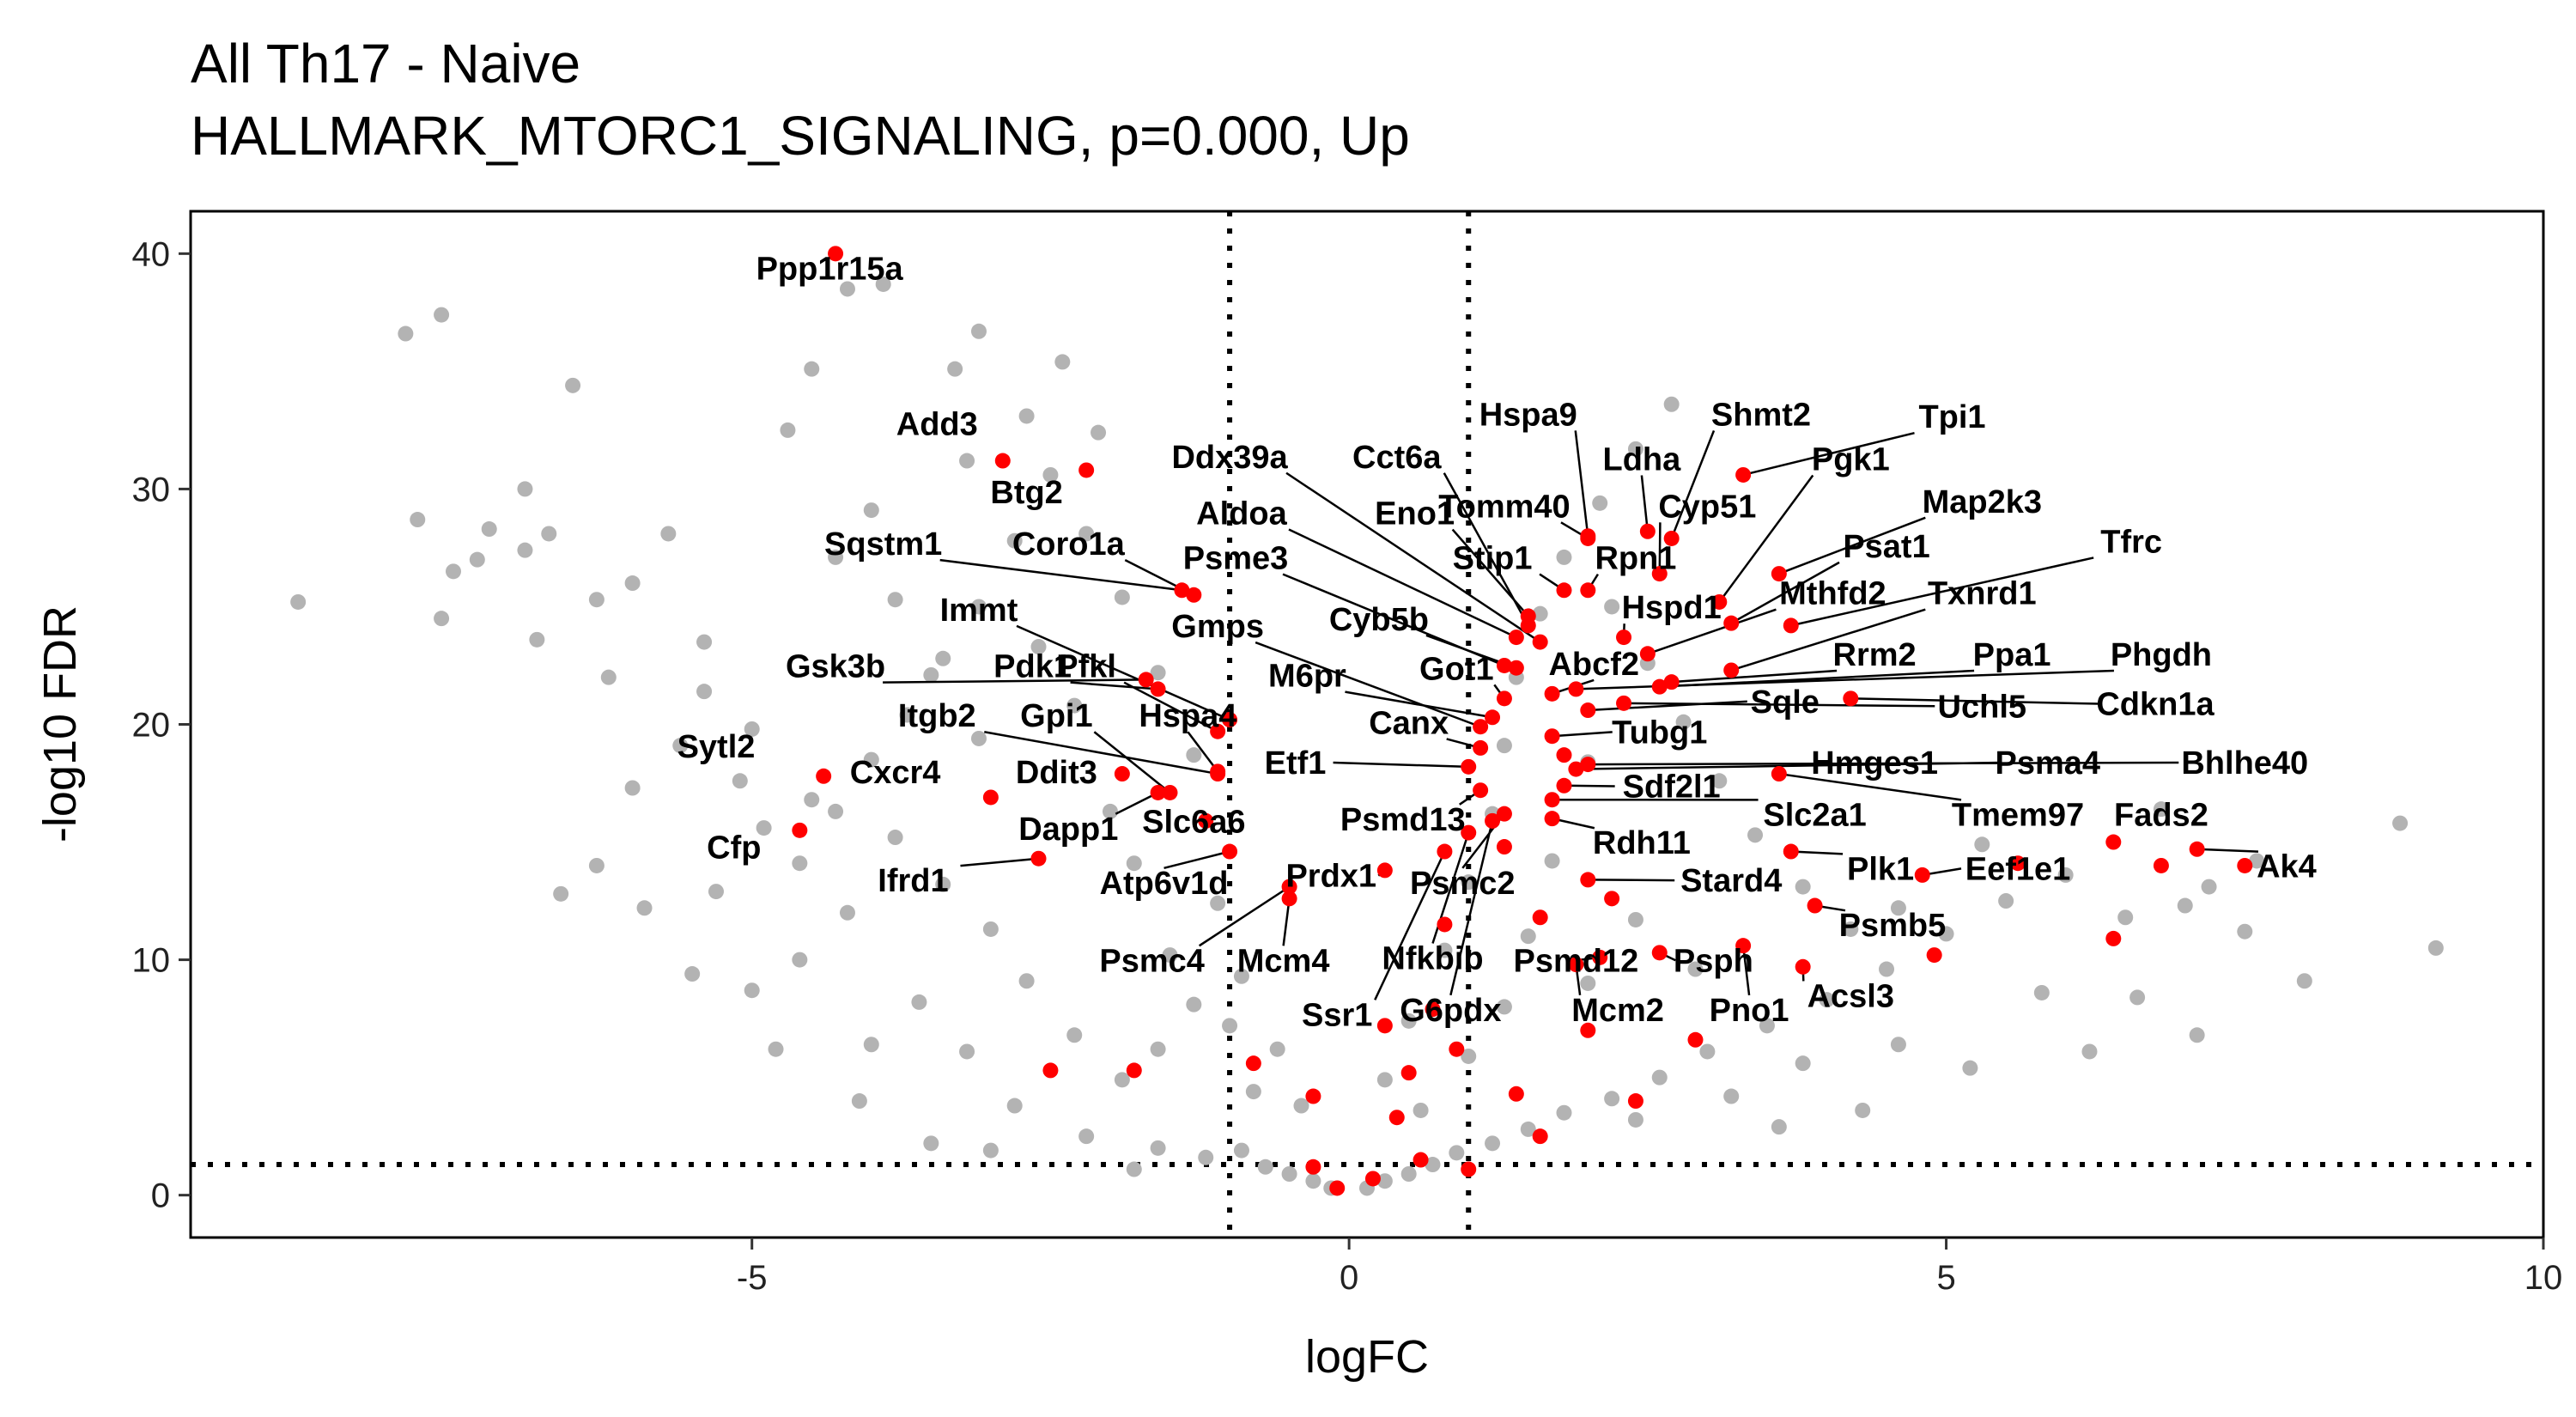 The image size is (2576, 1417). What do you see at coordinates (1982, 502) in the screenshot?
I see `gene-label: Map2k3` at bounding box center [1982, 502].